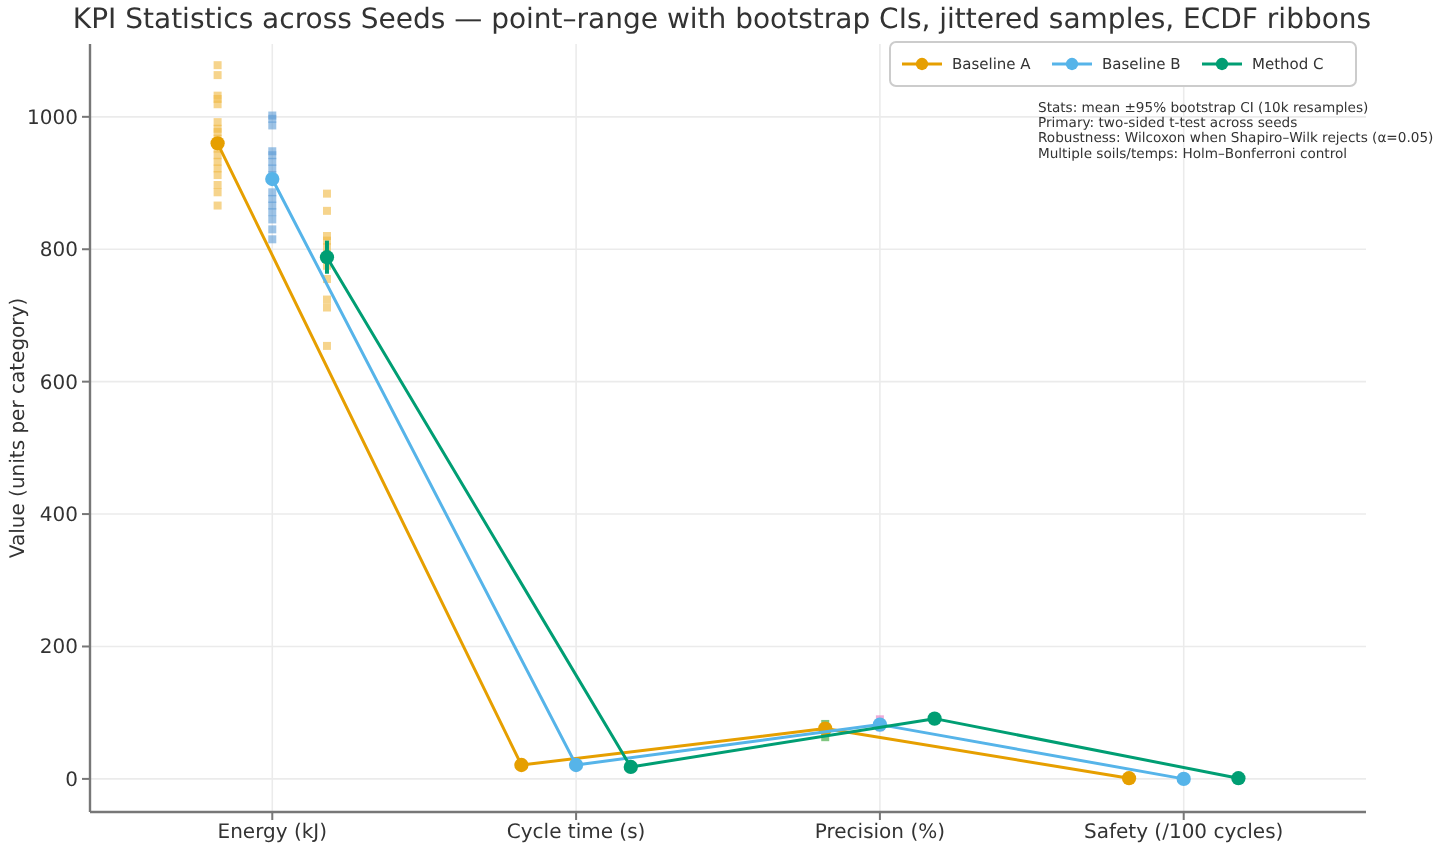 The height and width of the screenshot is (844, 1444). Describe the element at coordinates (71, 780) in the screenshot. I see `y-tick-label: 0` at that location.